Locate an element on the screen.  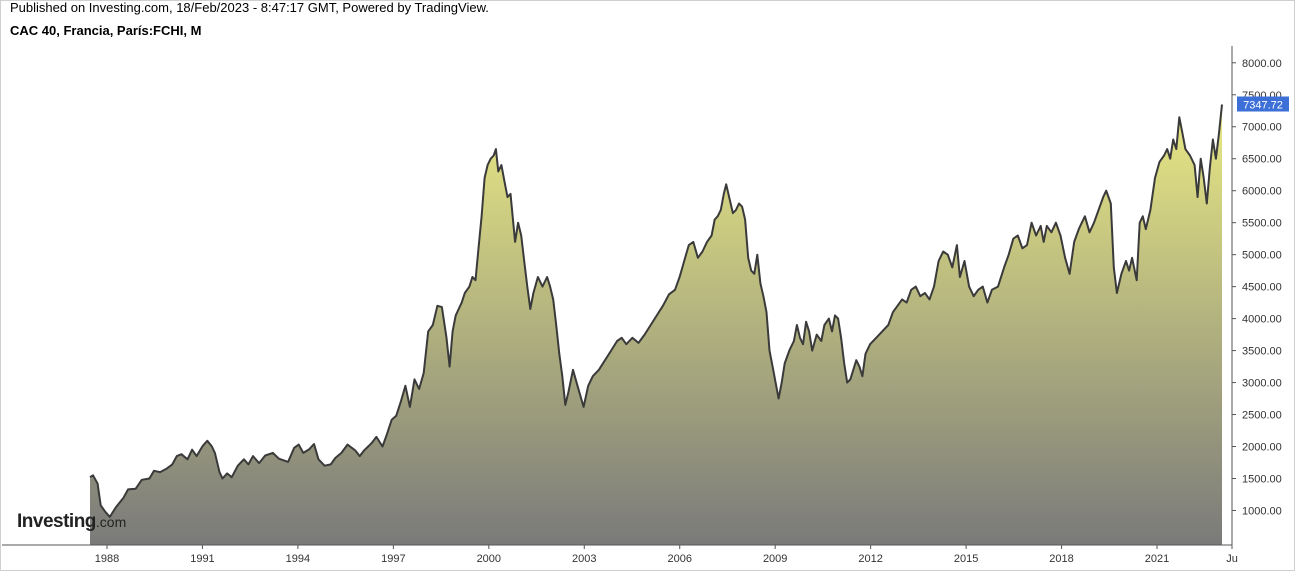
y-tick-label: 4500.00 is located at coordinates (1262, 288).